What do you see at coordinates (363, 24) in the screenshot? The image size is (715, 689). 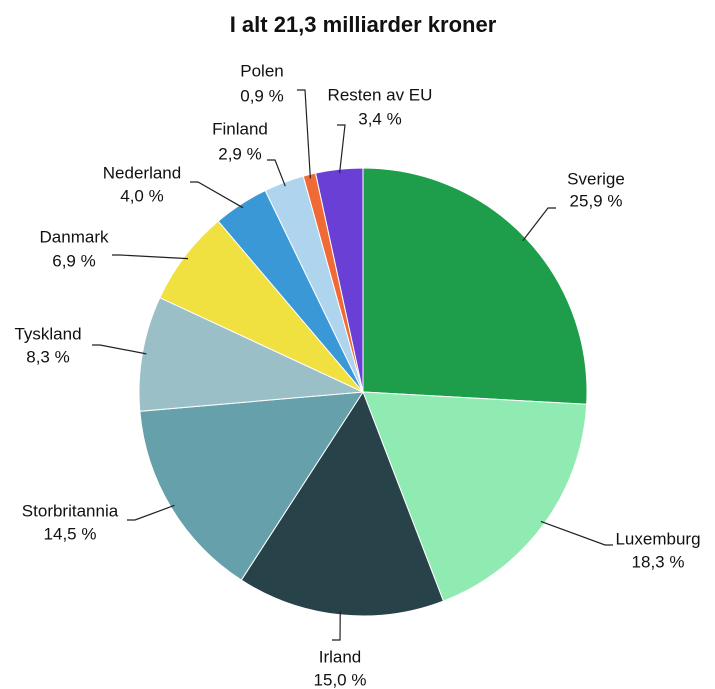 I see `chart-title: I alt 21,3 milliarder kroner` at bounding box center [363, 24].